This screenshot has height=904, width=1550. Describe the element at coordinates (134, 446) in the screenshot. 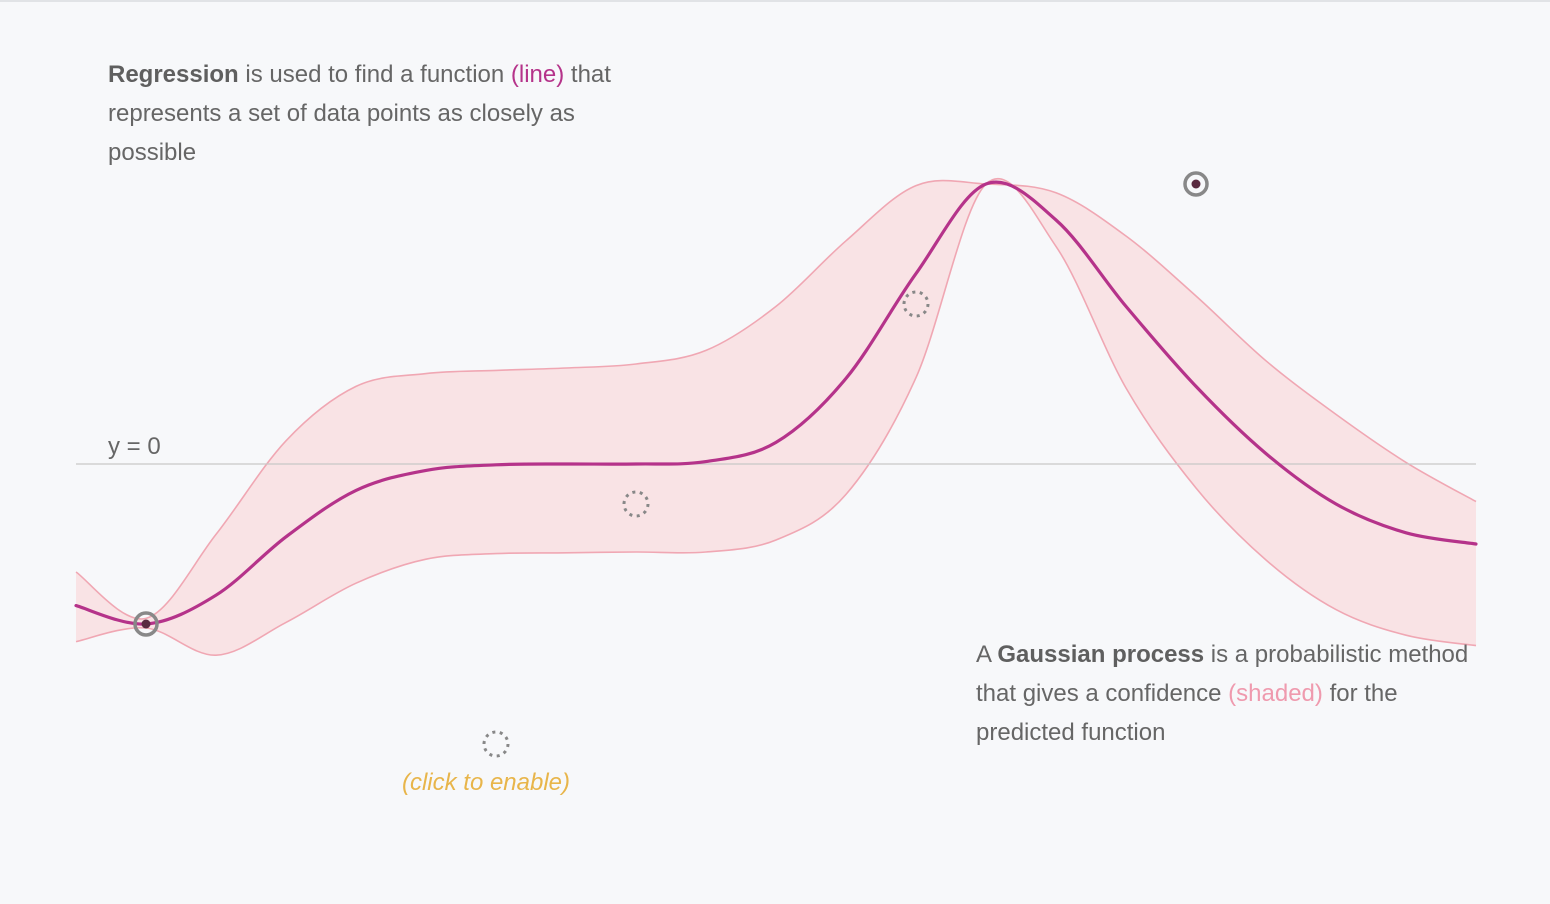

I see `zero-label: y = 0` at that location.